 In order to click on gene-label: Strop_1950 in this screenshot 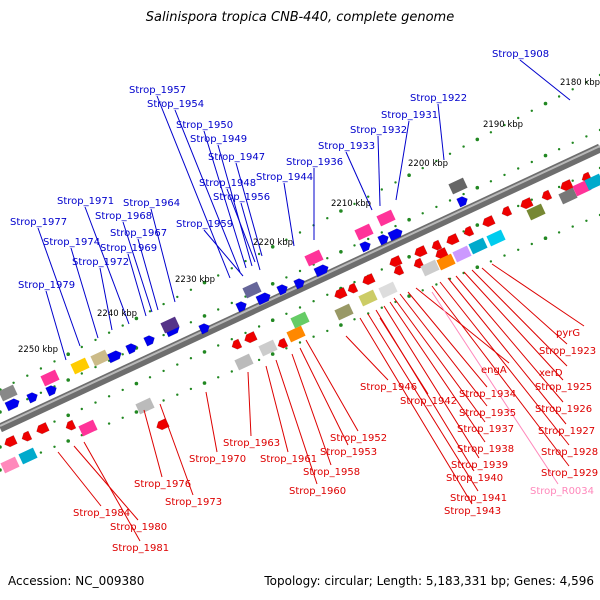, I will do `click(204, 125)`.